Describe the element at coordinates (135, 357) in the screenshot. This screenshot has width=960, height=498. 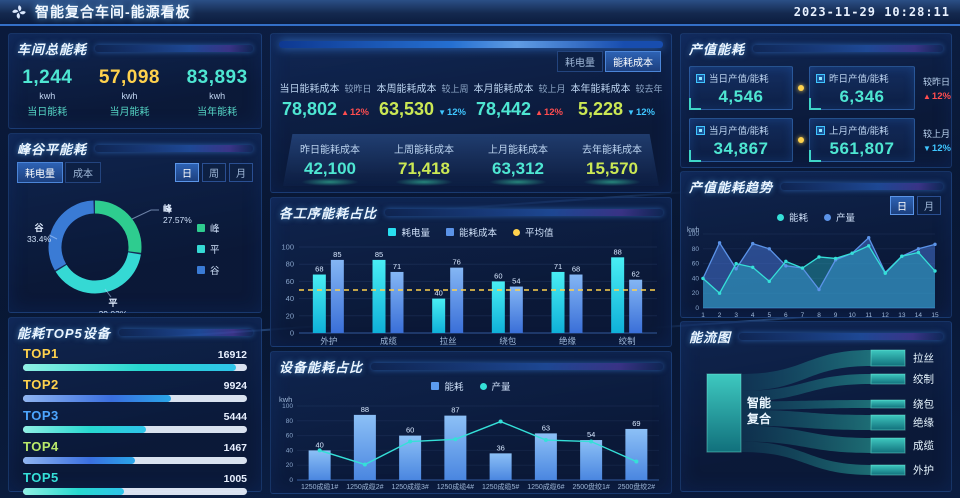
I see `top5-item: TOP1 16912` at that location.